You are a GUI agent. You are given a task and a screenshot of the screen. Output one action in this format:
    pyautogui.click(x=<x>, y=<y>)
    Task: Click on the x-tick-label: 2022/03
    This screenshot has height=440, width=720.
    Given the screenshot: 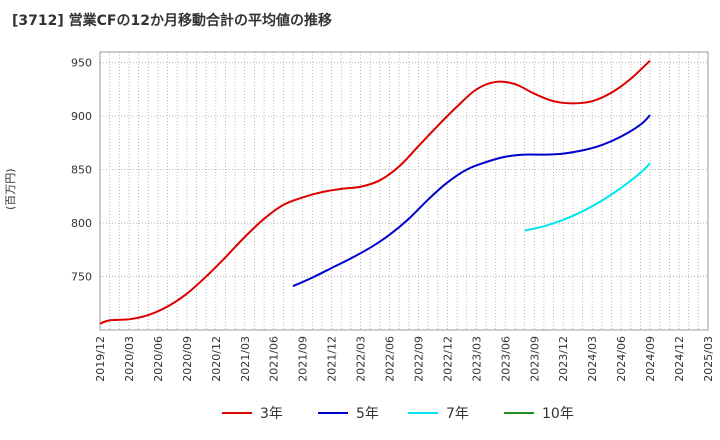 What is the action you would take?
    pyautogui.click(x=361, y=359)
    